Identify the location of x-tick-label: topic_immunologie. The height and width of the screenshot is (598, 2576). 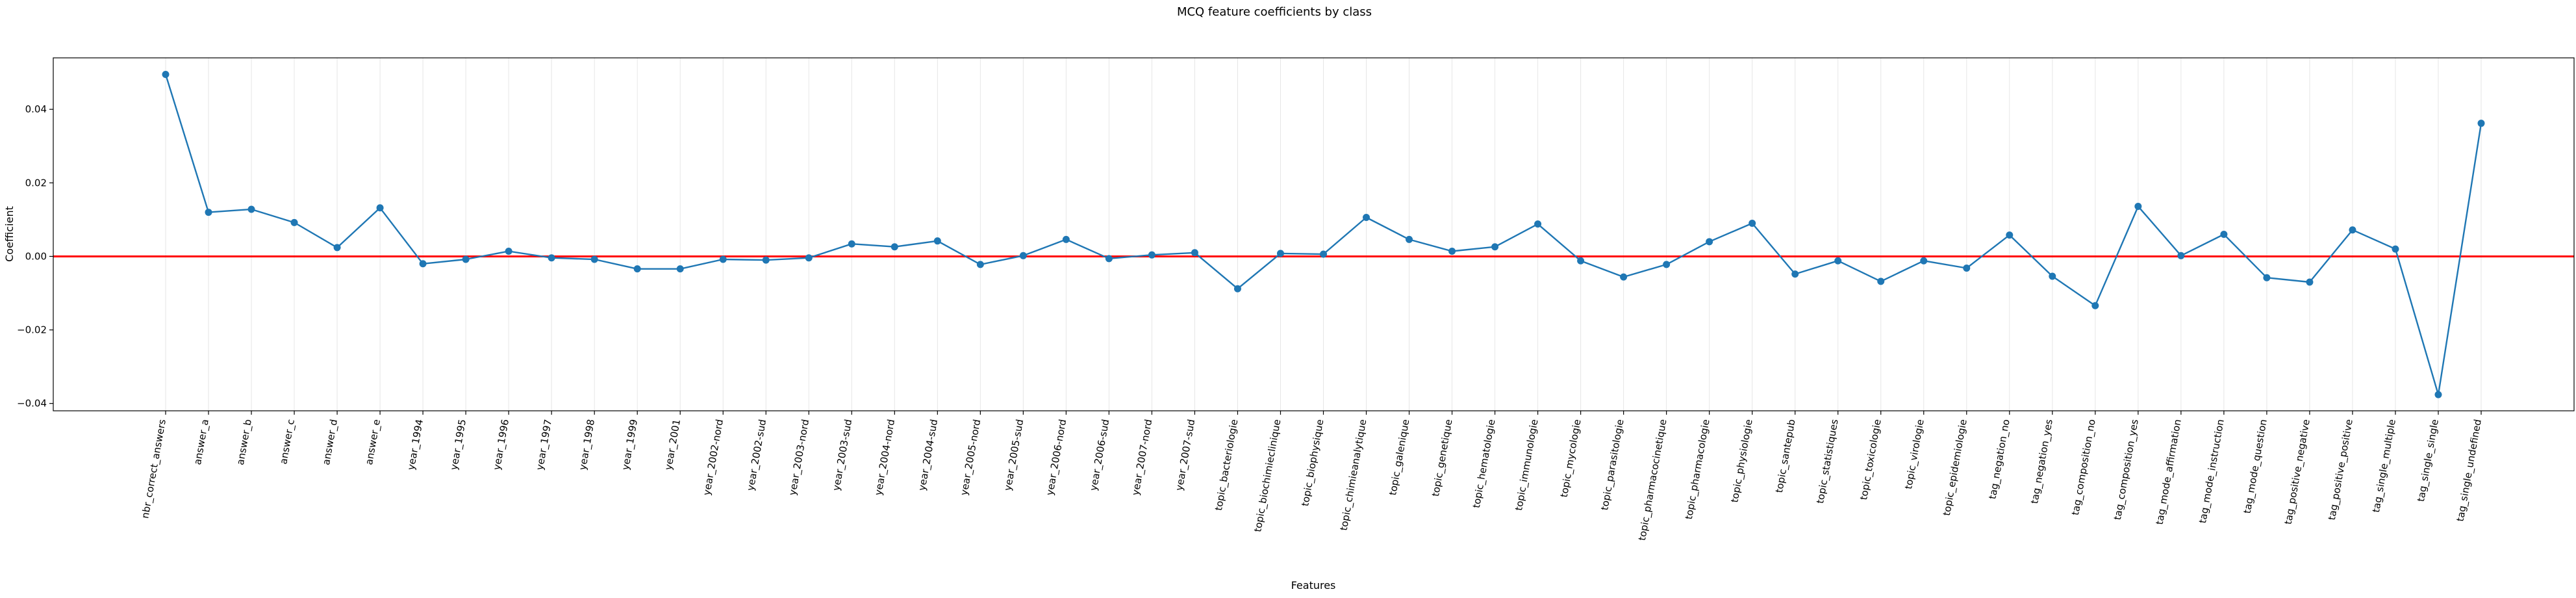
(1527, 466).